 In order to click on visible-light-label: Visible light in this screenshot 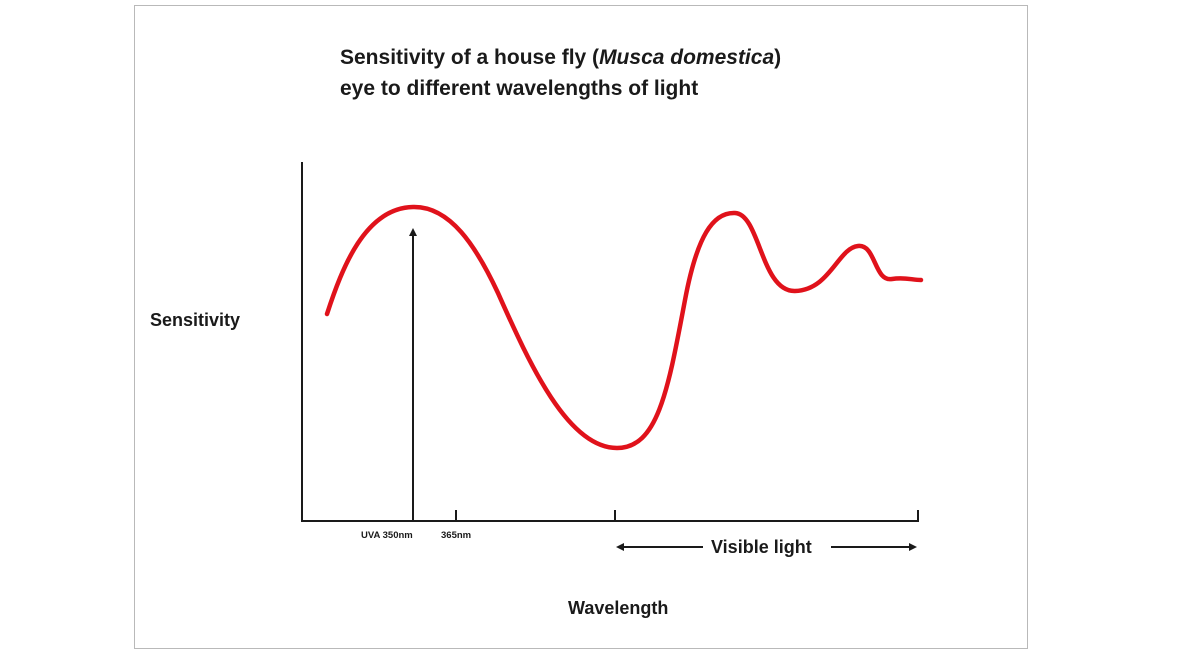, I will do `click(761, 547)`.